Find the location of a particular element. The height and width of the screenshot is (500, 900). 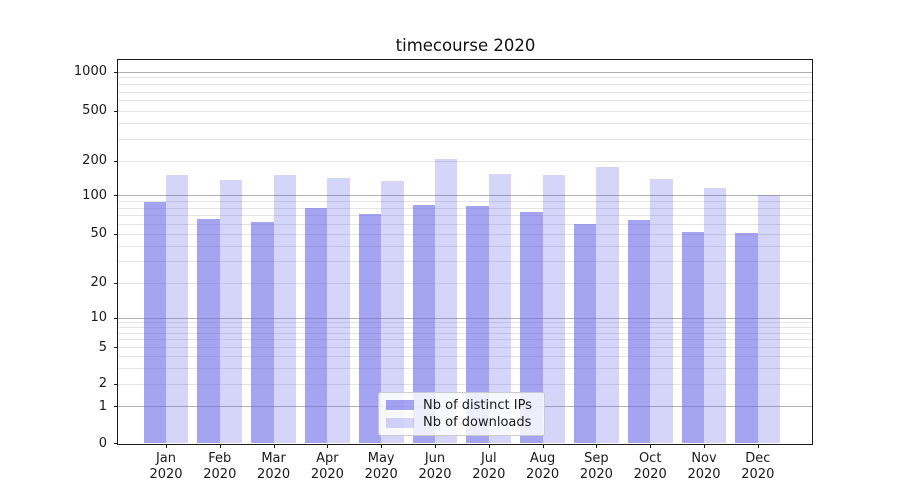

legend-swatch-distinct-ips is located at coordinates (400, 405).